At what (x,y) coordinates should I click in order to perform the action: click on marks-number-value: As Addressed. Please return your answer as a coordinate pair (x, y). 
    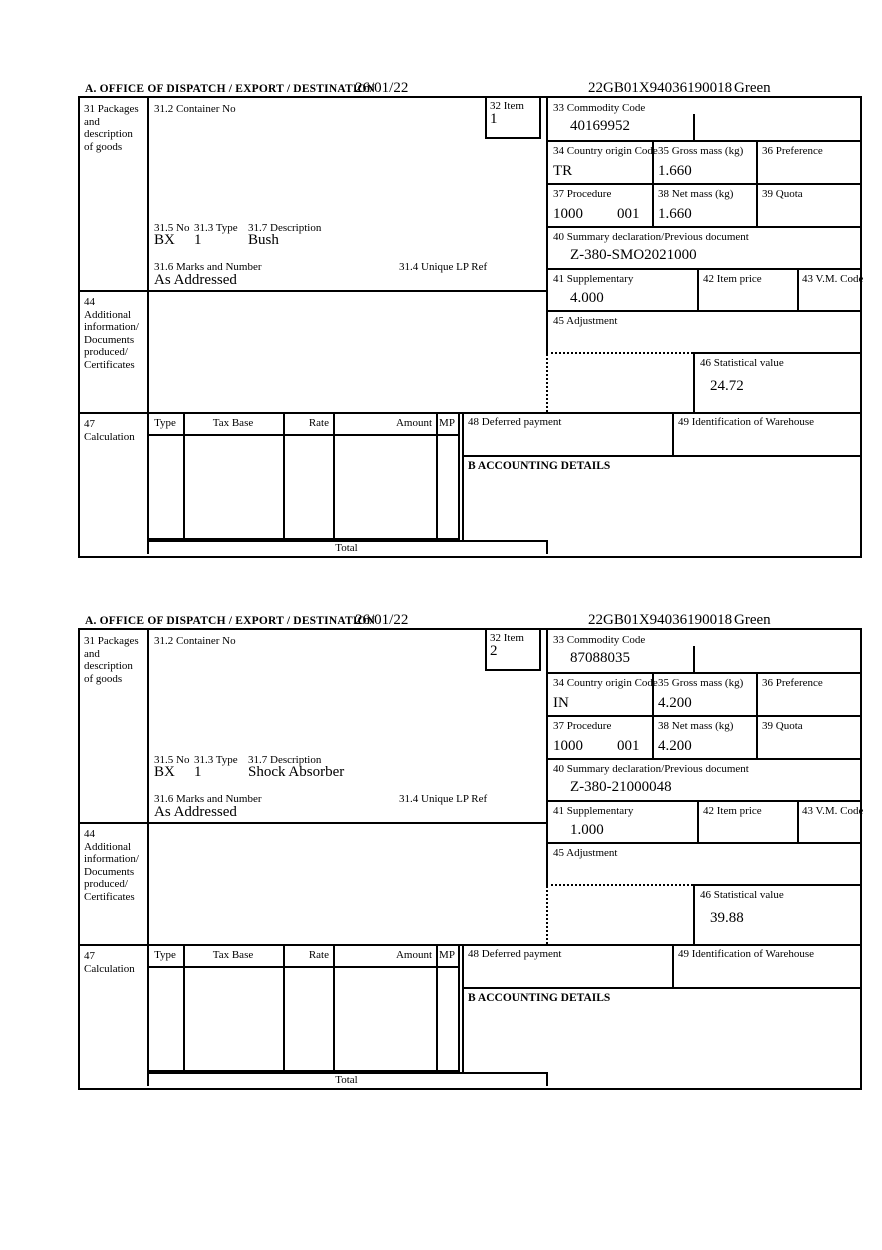
    Looking at the image, I should click on (195, 812).